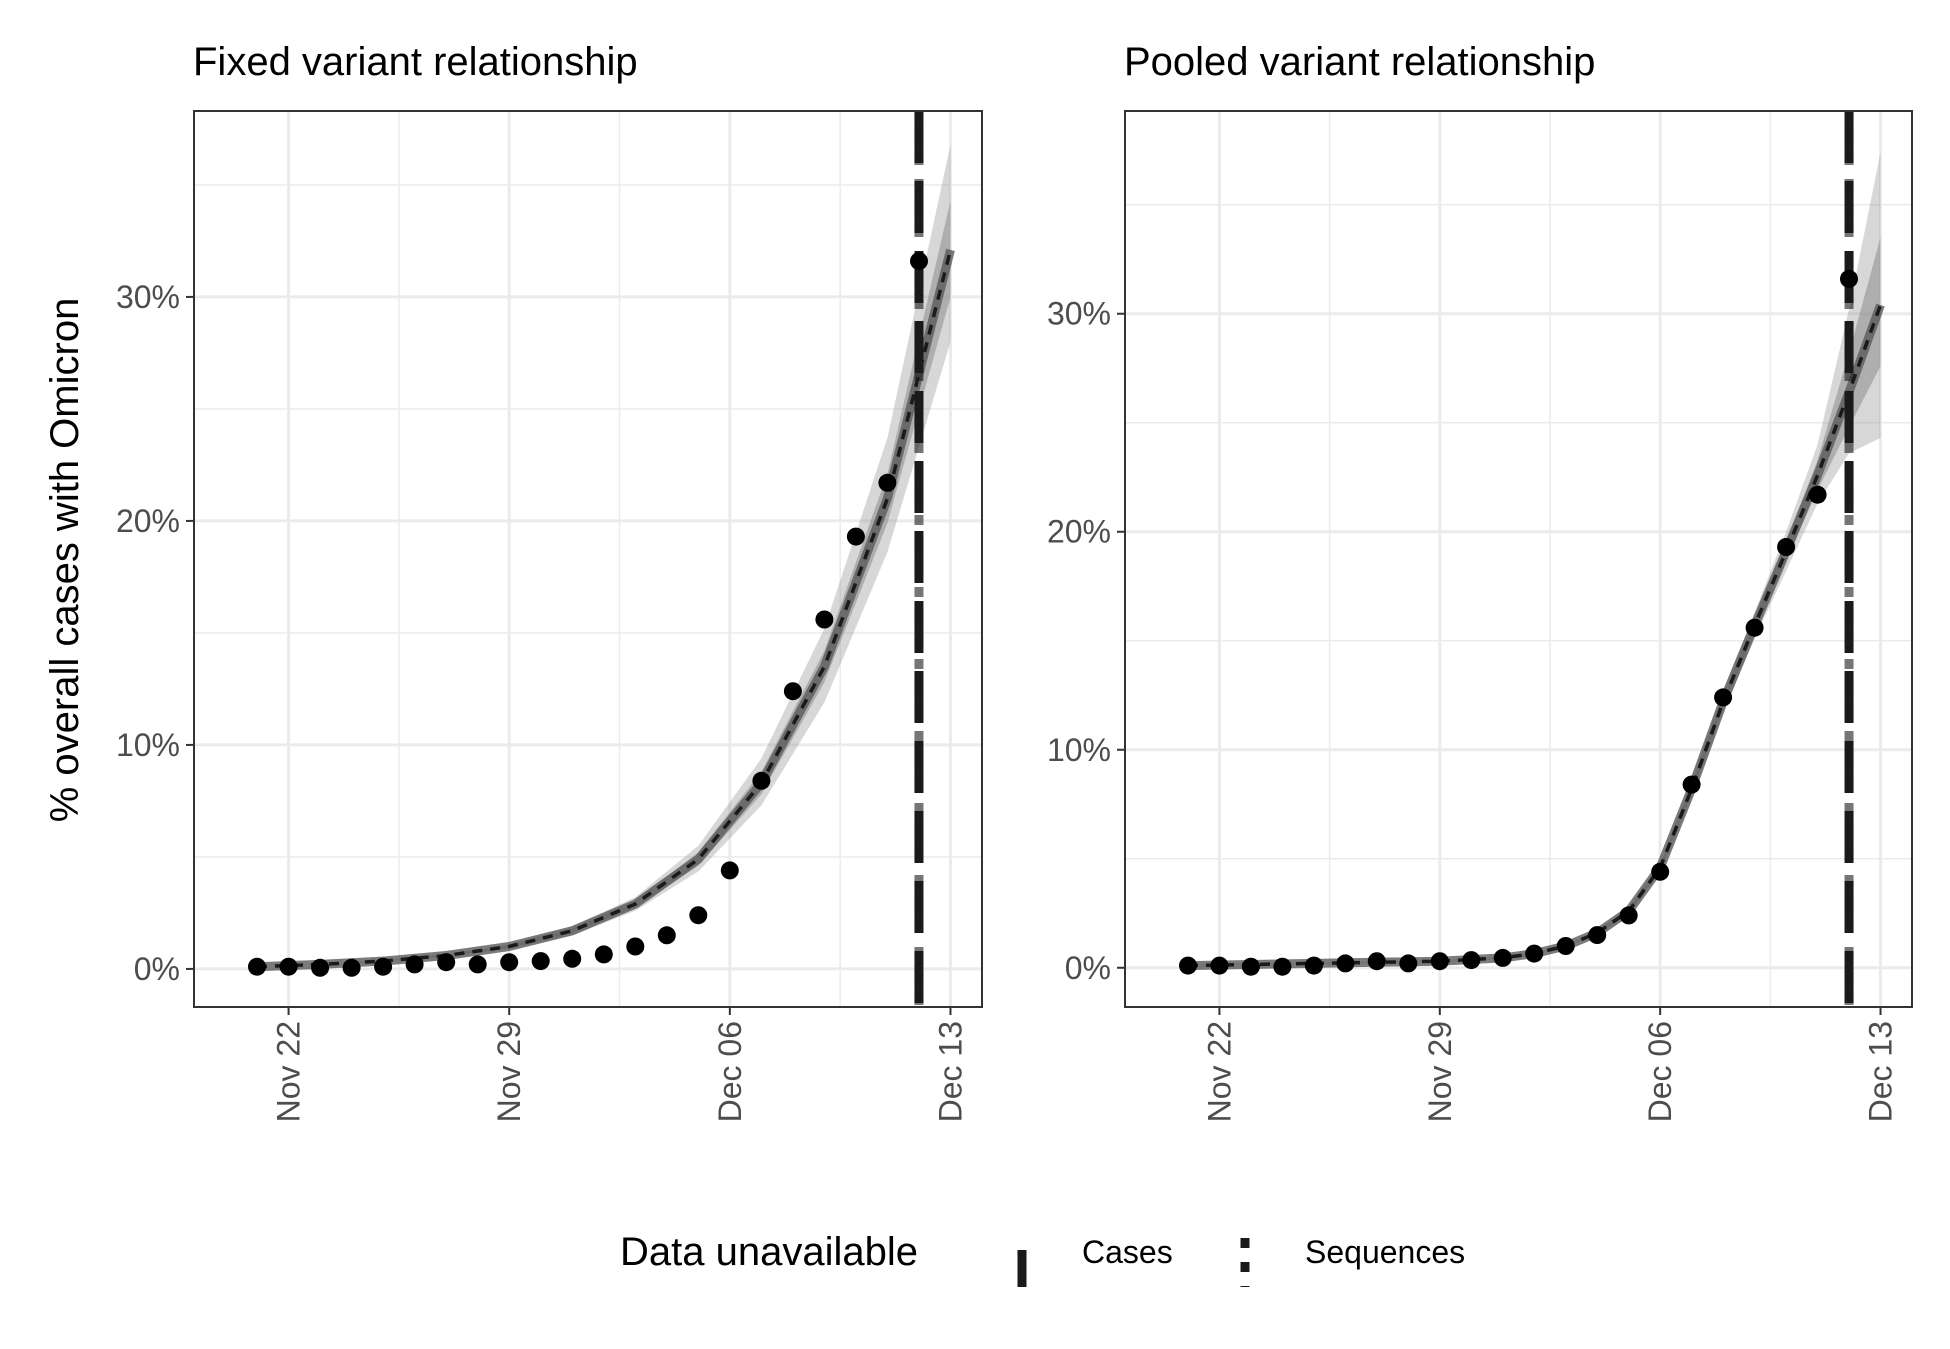 The height and width of the screenshot is (1349, 1950). I want to click on legend-title: Data unavailable, so click(769, 1252).